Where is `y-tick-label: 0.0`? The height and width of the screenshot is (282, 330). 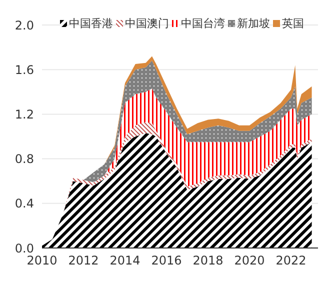
y-tick-label: 0.0 is located at coordinates (24, 248).